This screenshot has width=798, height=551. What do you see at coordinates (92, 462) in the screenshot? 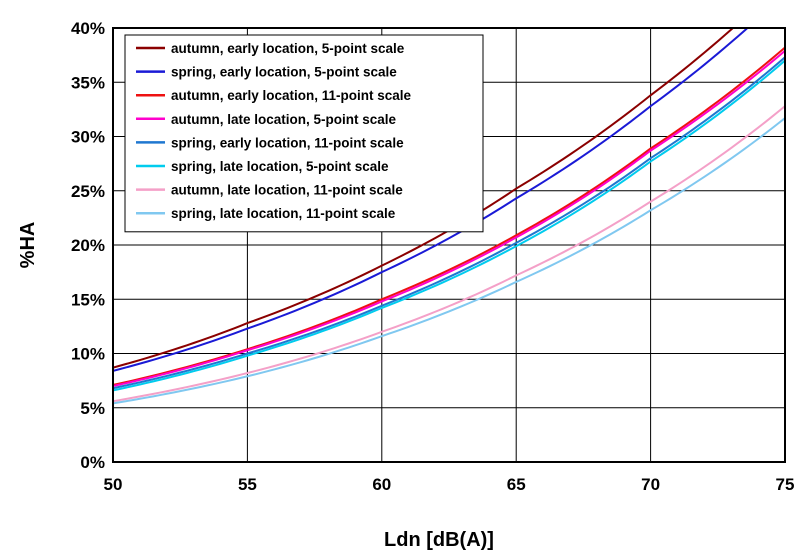
I see `y-tick-label: 0%` at bounding box center [92, 462].